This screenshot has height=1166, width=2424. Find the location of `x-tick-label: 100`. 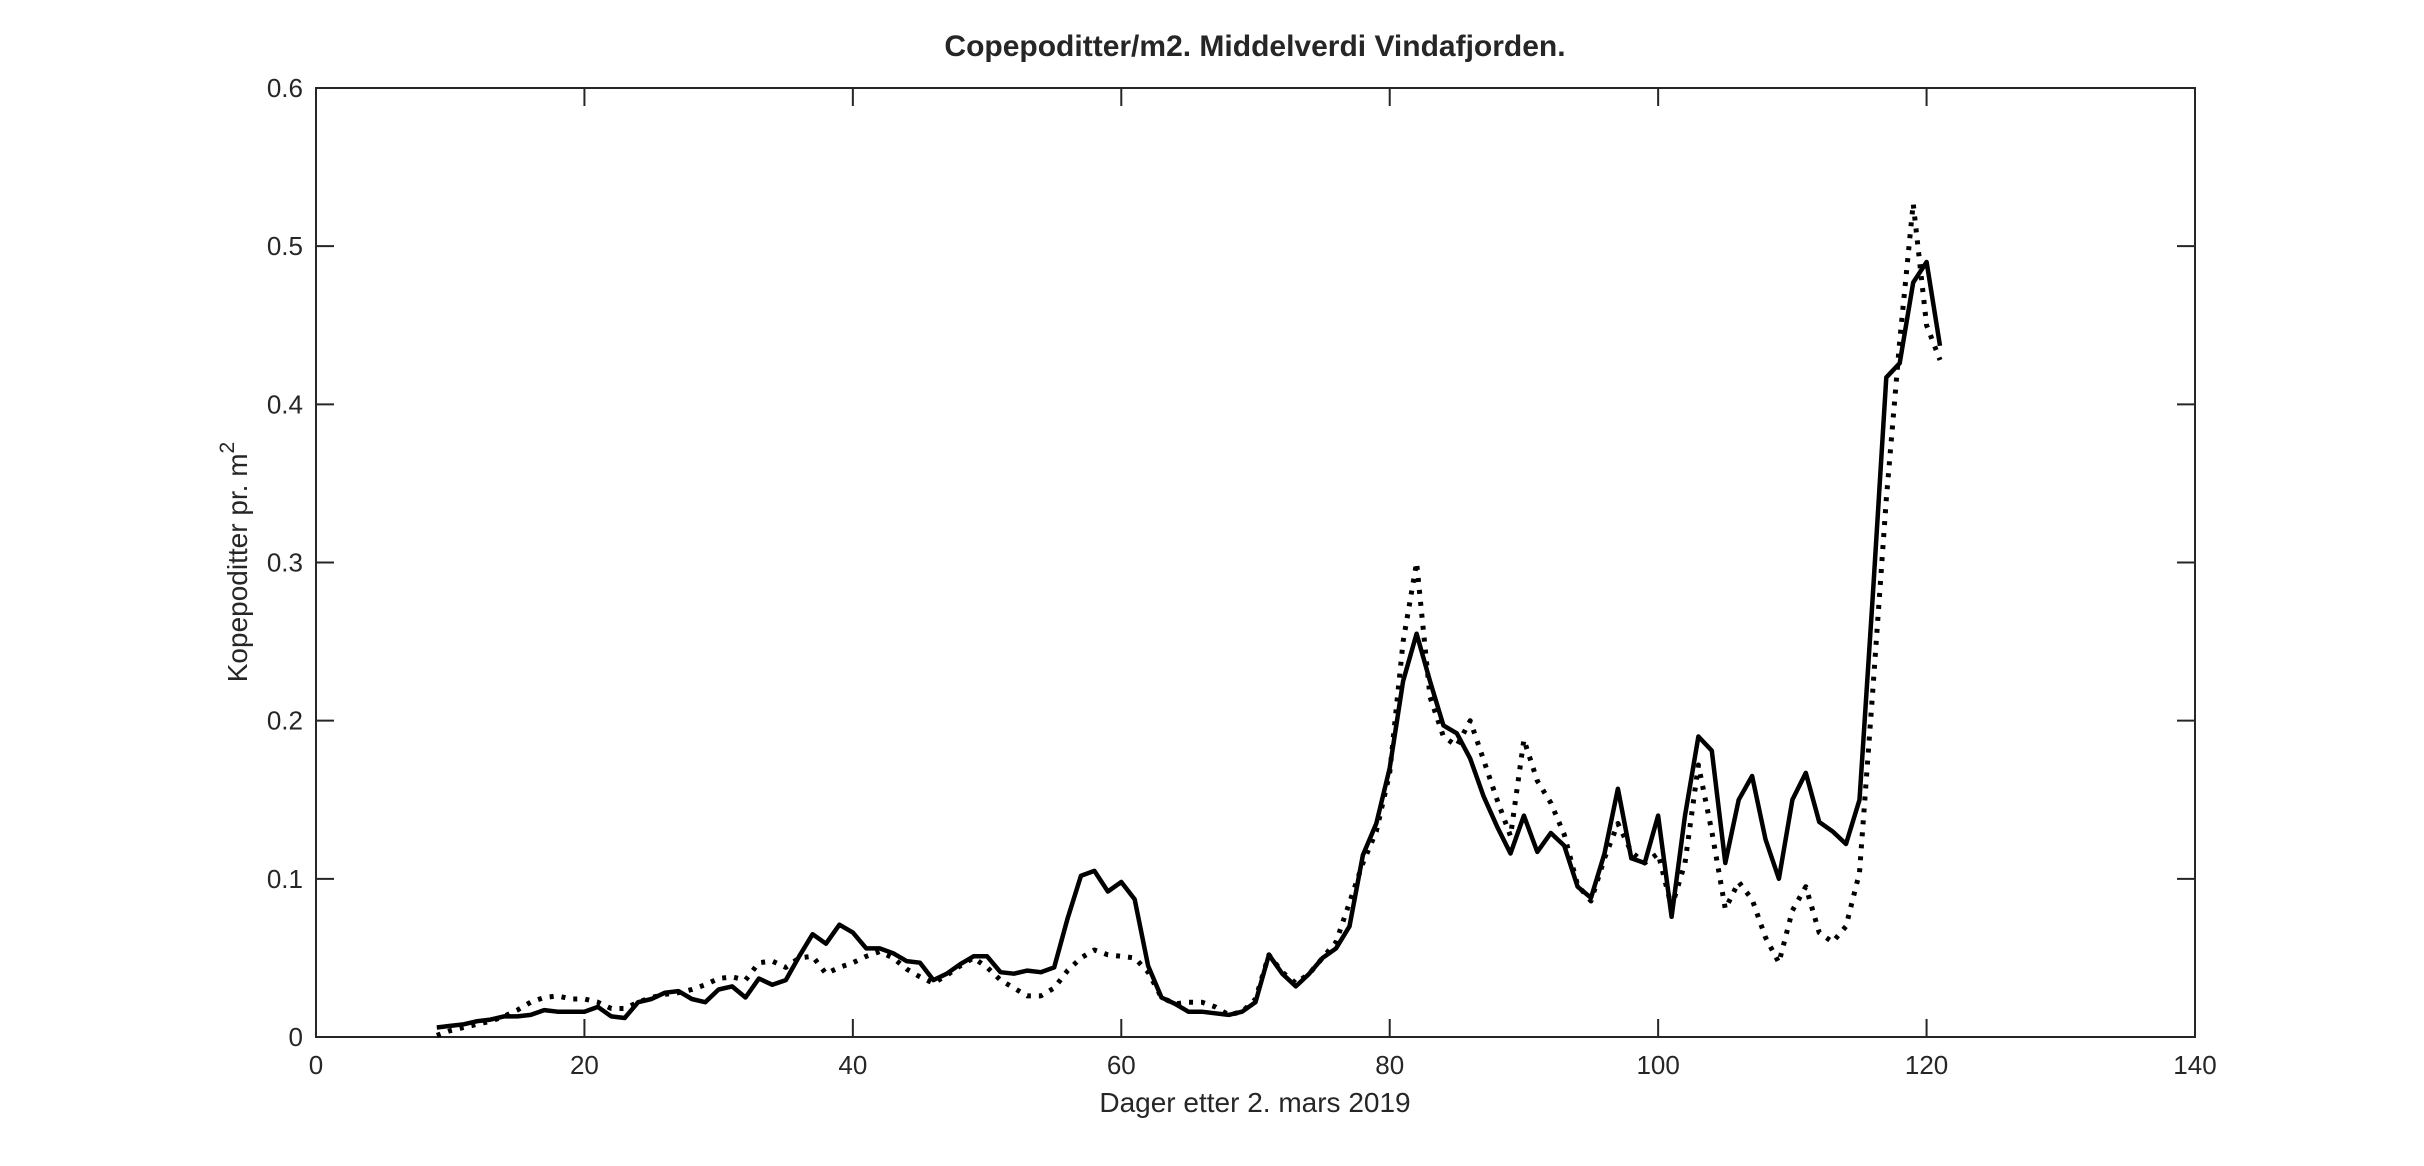

x-tick-label: 100 is located at coordinates (1657, 1065).